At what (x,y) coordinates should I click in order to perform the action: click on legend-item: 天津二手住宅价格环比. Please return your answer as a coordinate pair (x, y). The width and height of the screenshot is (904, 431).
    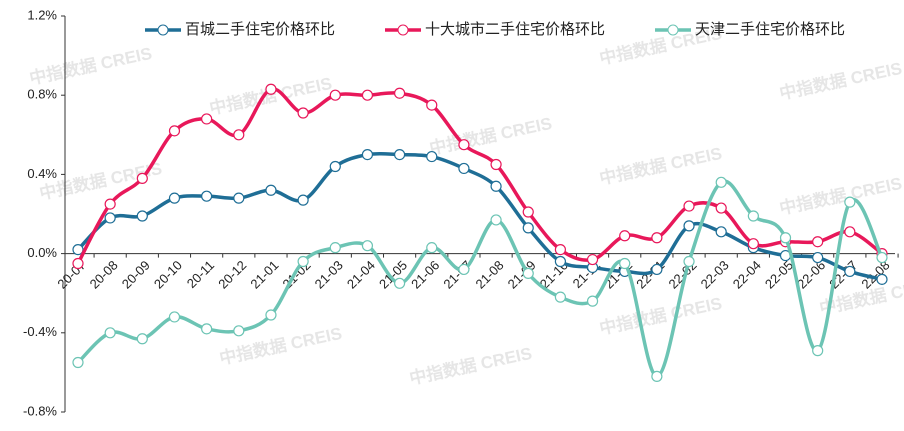
    Looking at the image, I should click on (750, 29).